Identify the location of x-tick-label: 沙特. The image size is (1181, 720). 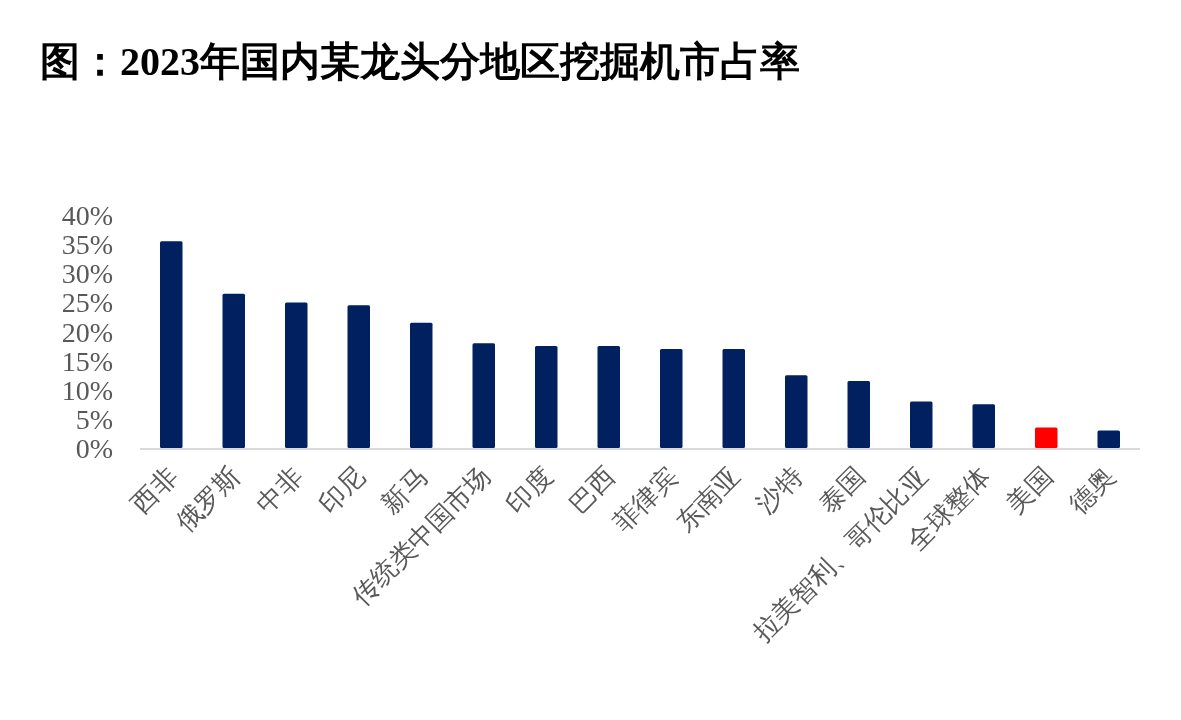
(780, 490).